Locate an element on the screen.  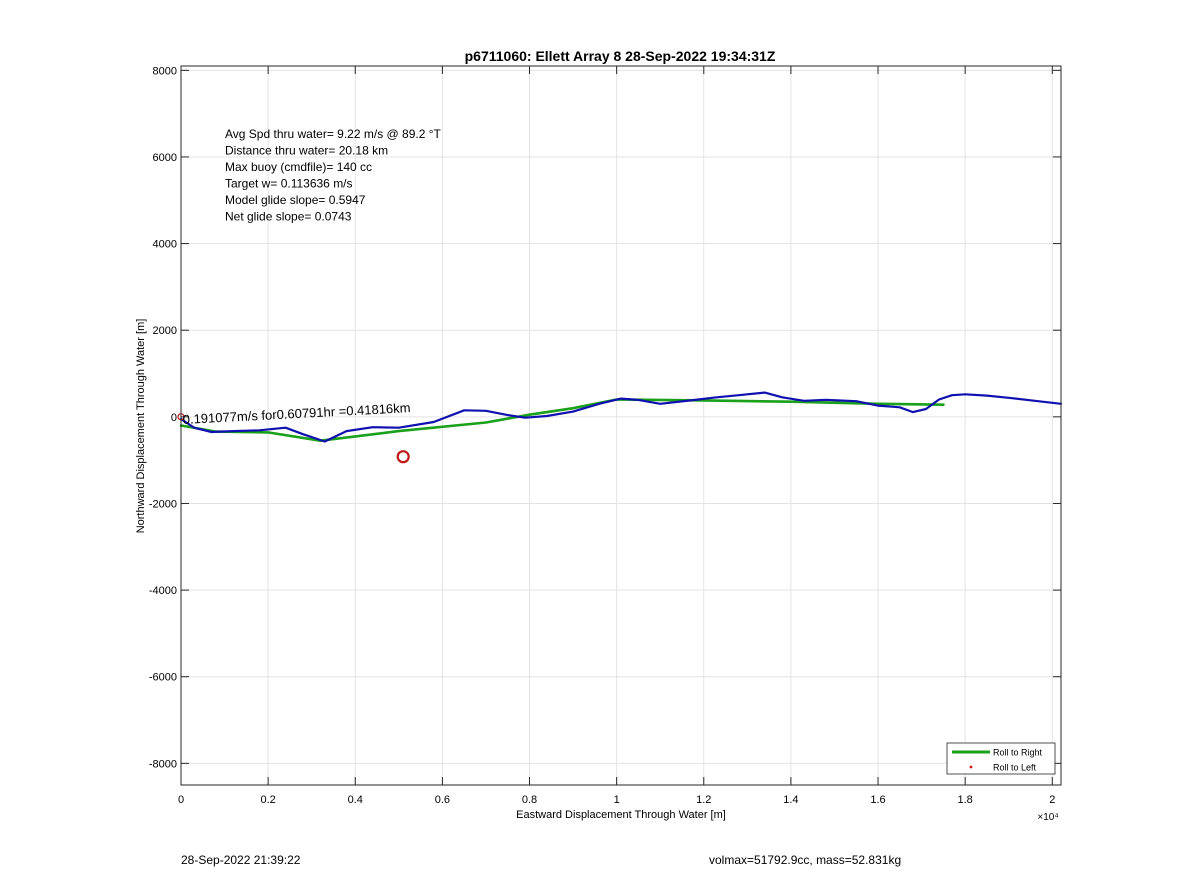
y-tick-label: 2000 is located at coordinates (165, 331).